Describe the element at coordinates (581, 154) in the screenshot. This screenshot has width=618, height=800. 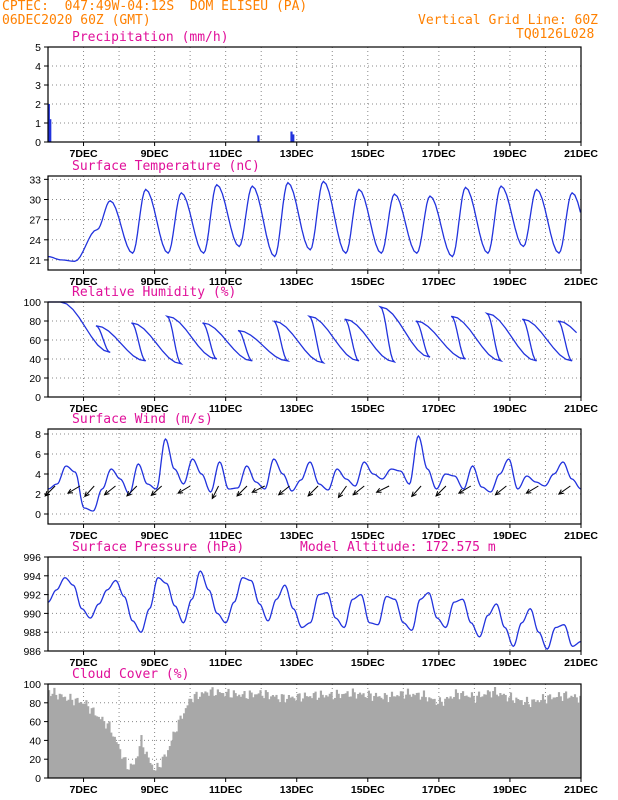
I see `panel-0-xtick-label: 21DEC` at that location.